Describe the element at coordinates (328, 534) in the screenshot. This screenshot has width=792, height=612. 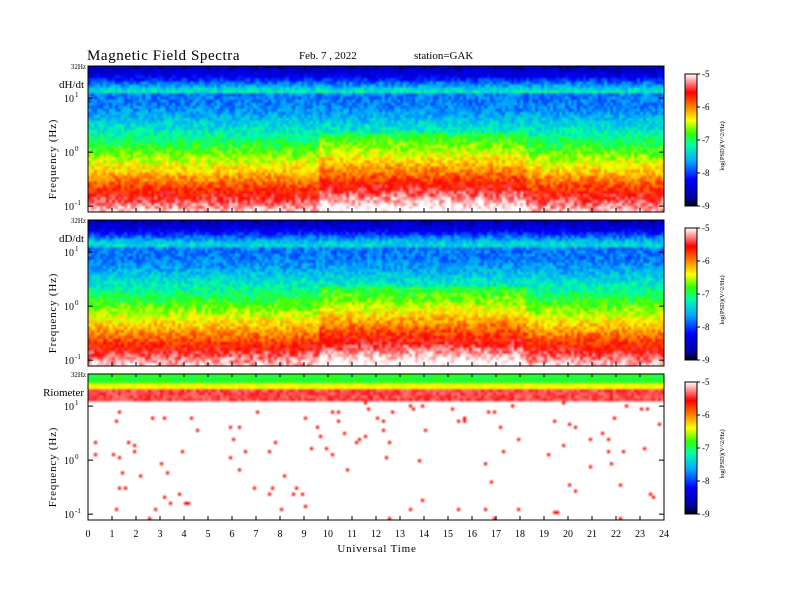
I see `time-tick-label: 10` at that location.